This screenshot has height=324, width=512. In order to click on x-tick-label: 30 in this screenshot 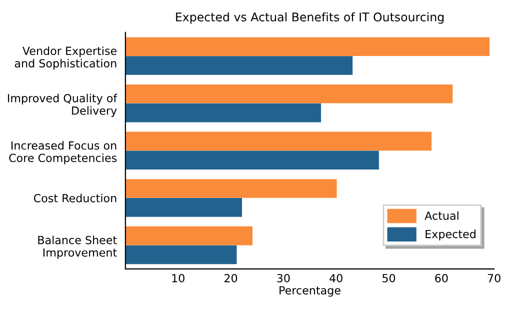, I will do `click(283, 278)`.